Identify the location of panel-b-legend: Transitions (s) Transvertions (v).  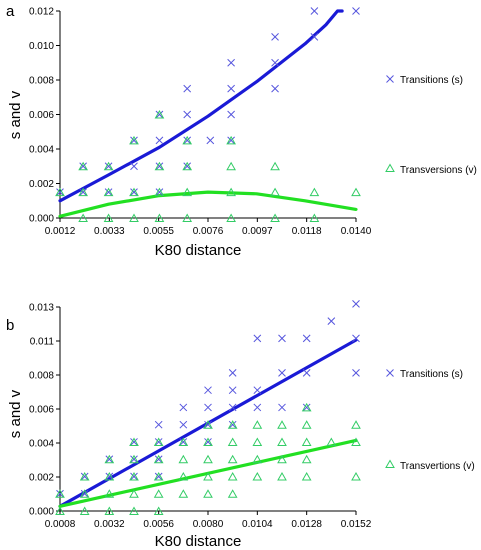
(430, 420).